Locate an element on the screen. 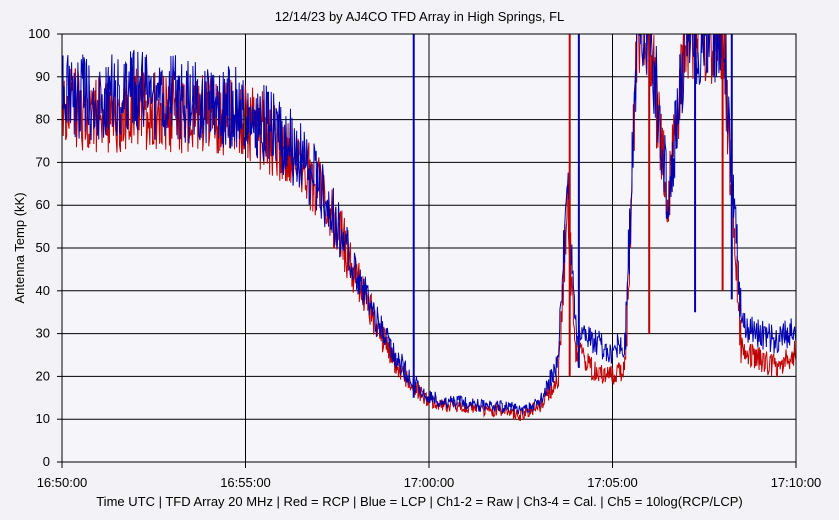 This screenshot has height=520, width=839. y-tick-label: 10 is located at coordinates (43, 418).